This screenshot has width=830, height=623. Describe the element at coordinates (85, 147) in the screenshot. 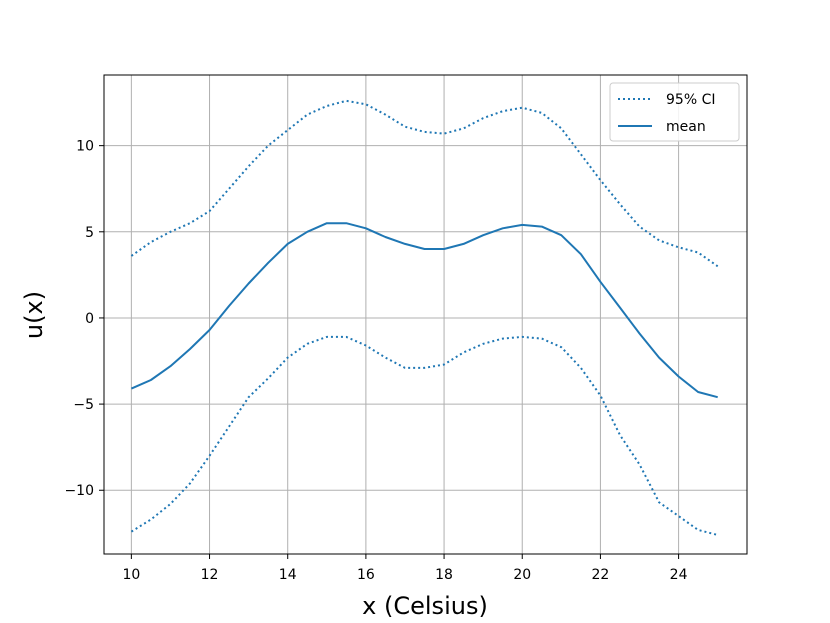

I see `y-tick-label: 10` at that location.